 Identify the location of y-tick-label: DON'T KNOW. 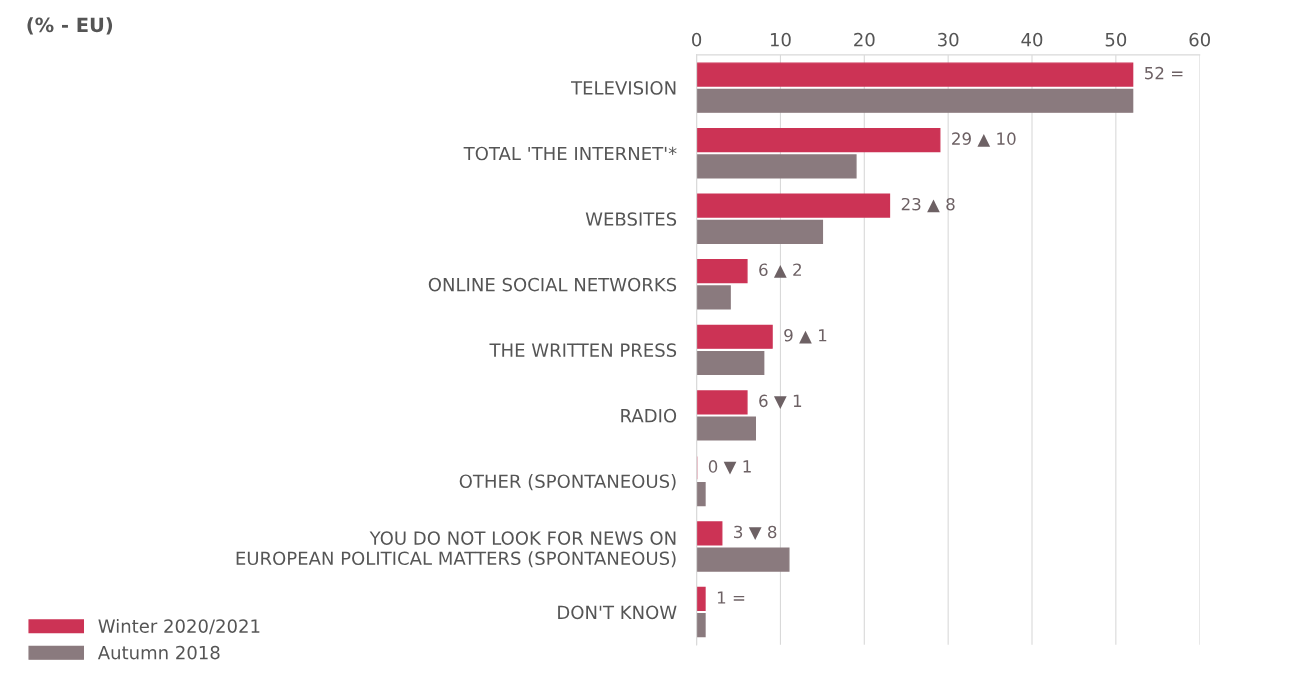
(617, 612).